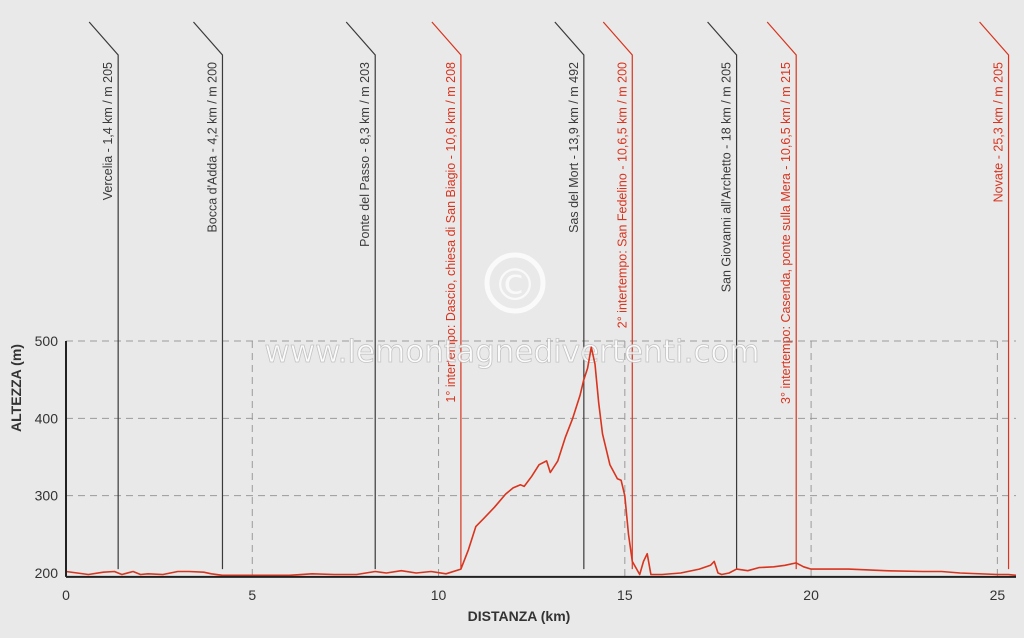  What do you see at coordinates (47, 341) in the screenshot?
I see `y-tick-label: 500` at bounding box center [47, 341].